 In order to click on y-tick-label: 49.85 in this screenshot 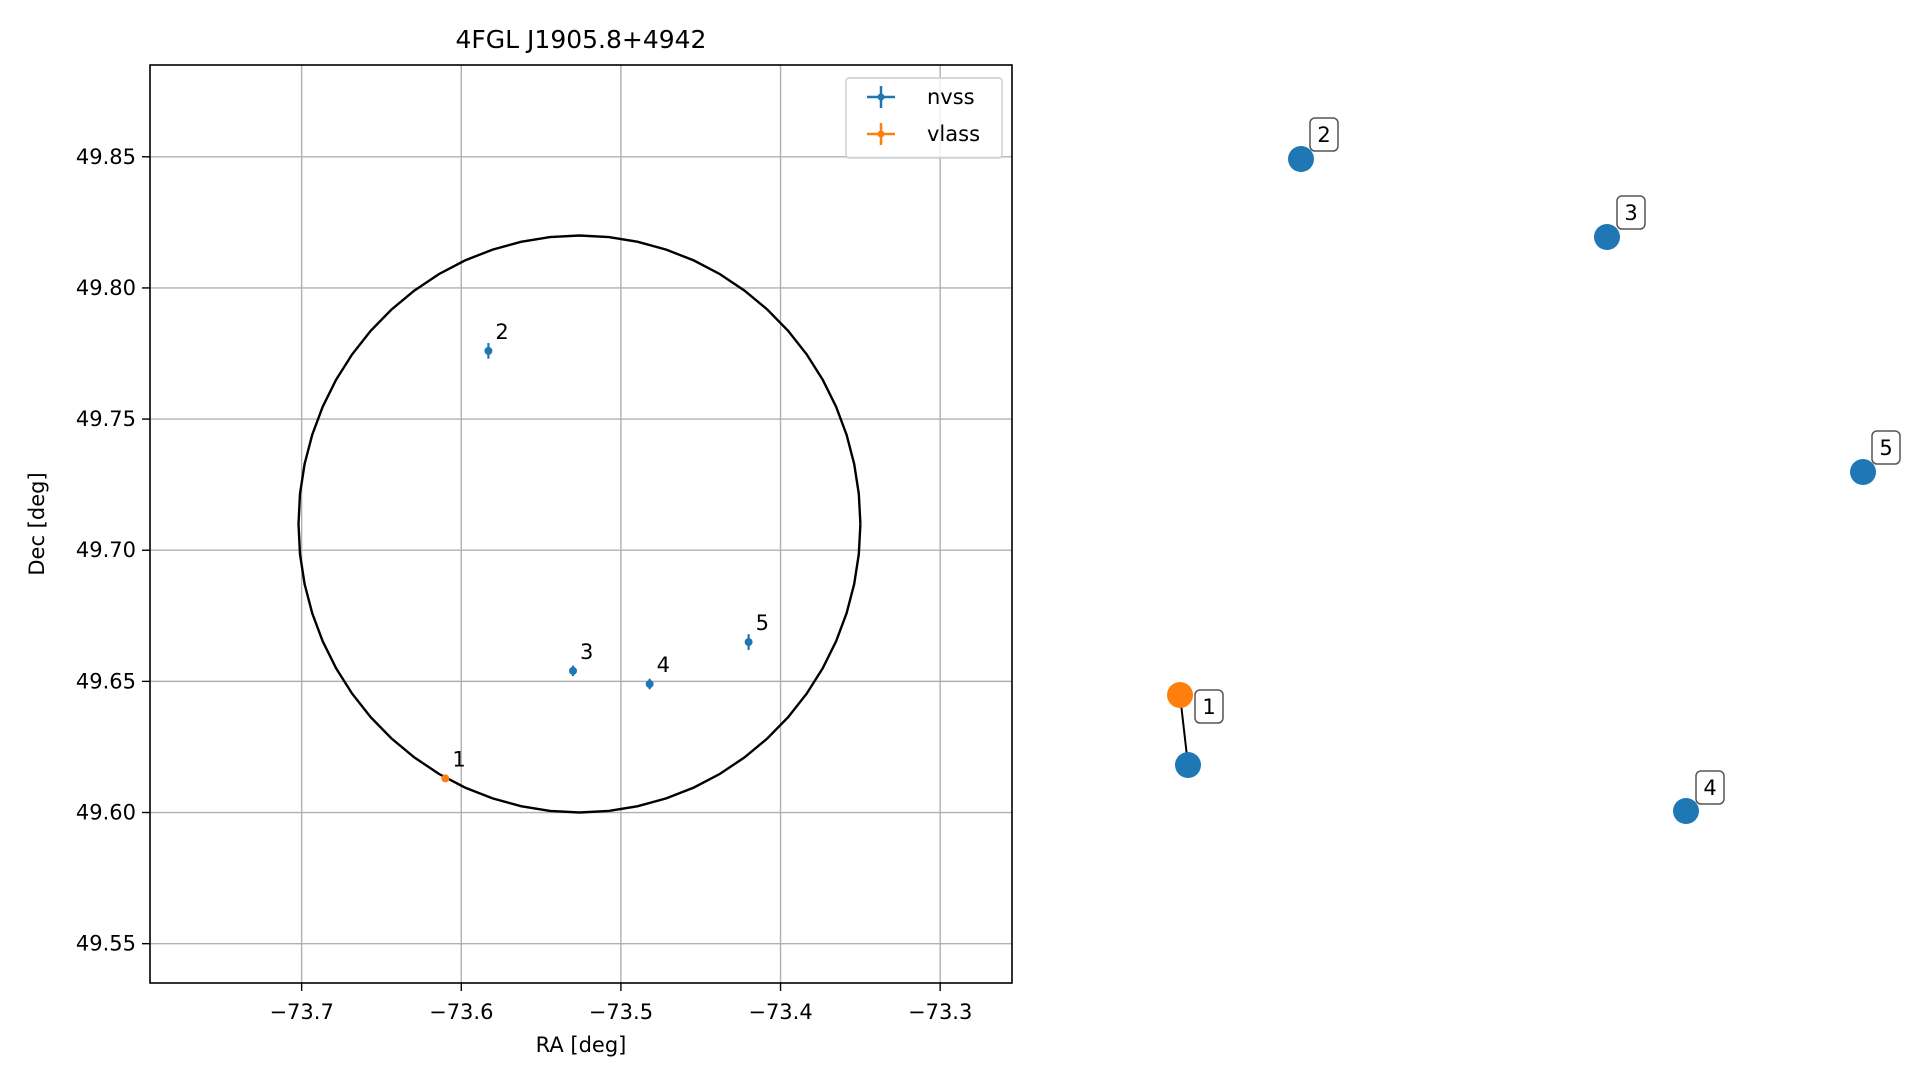, I will do `click(106, 157)`.